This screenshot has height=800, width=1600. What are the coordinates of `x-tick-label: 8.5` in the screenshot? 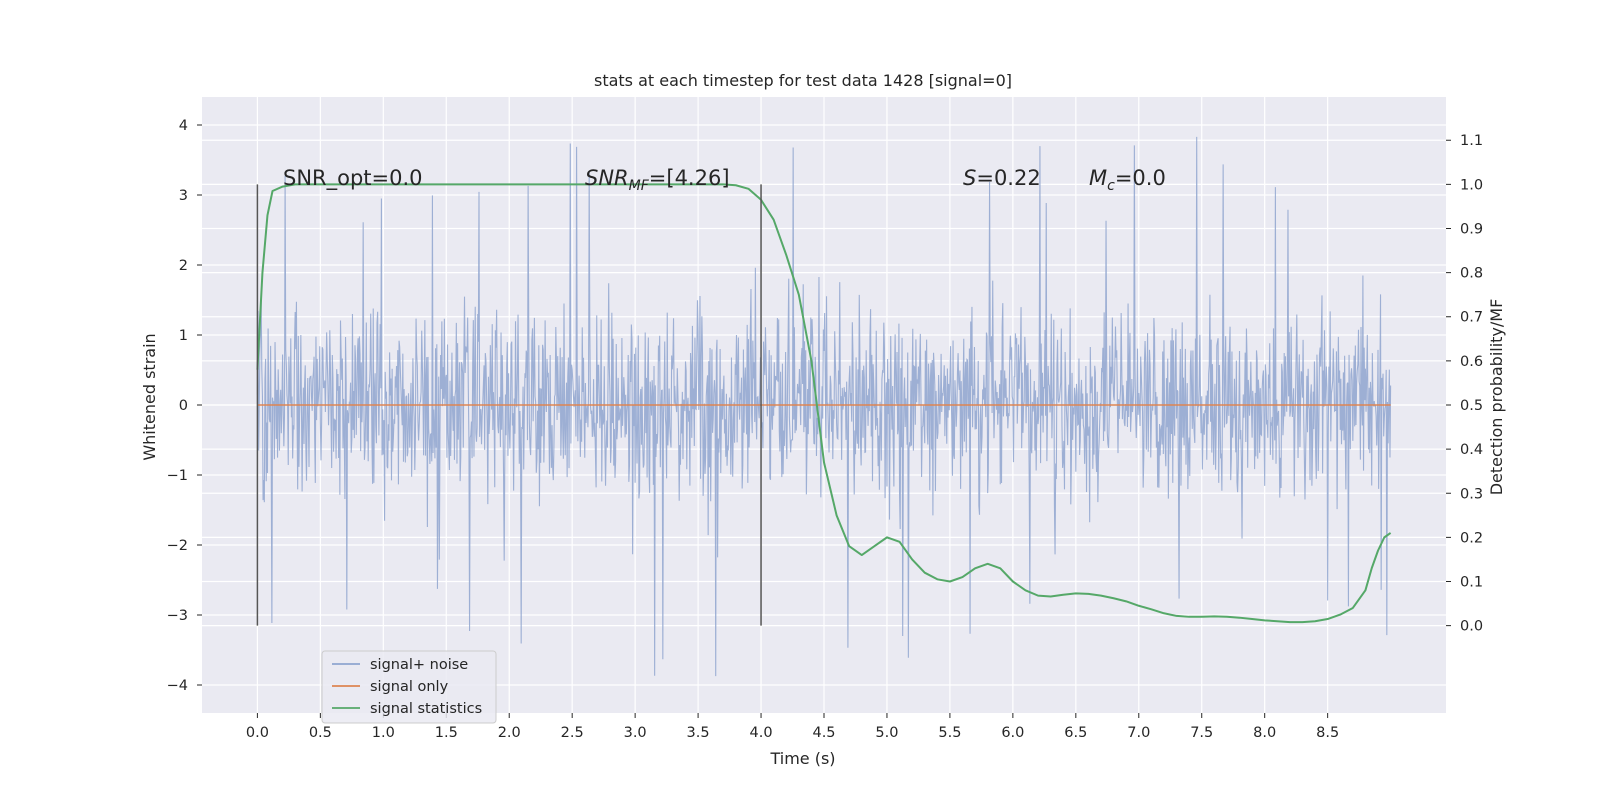 It's located at (1327, 733).